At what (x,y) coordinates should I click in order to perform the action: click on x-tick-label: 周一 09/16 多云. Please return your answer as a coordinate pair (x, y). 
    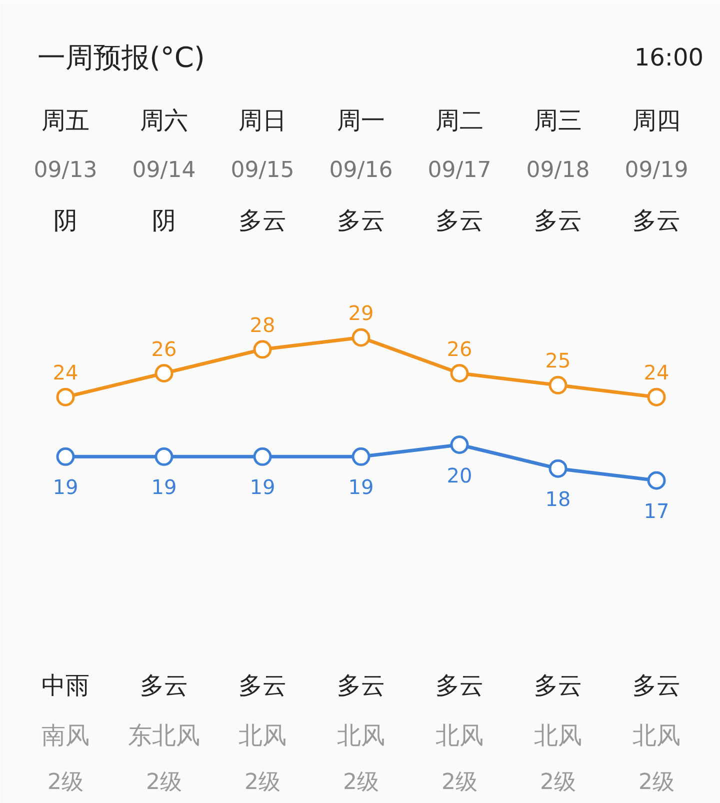
    Looking at the image, I should click on (361, 170).